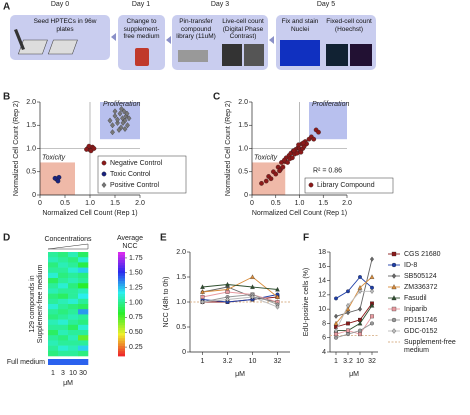  I want to click on legend-label: GDC-0152, so click(421, 331).